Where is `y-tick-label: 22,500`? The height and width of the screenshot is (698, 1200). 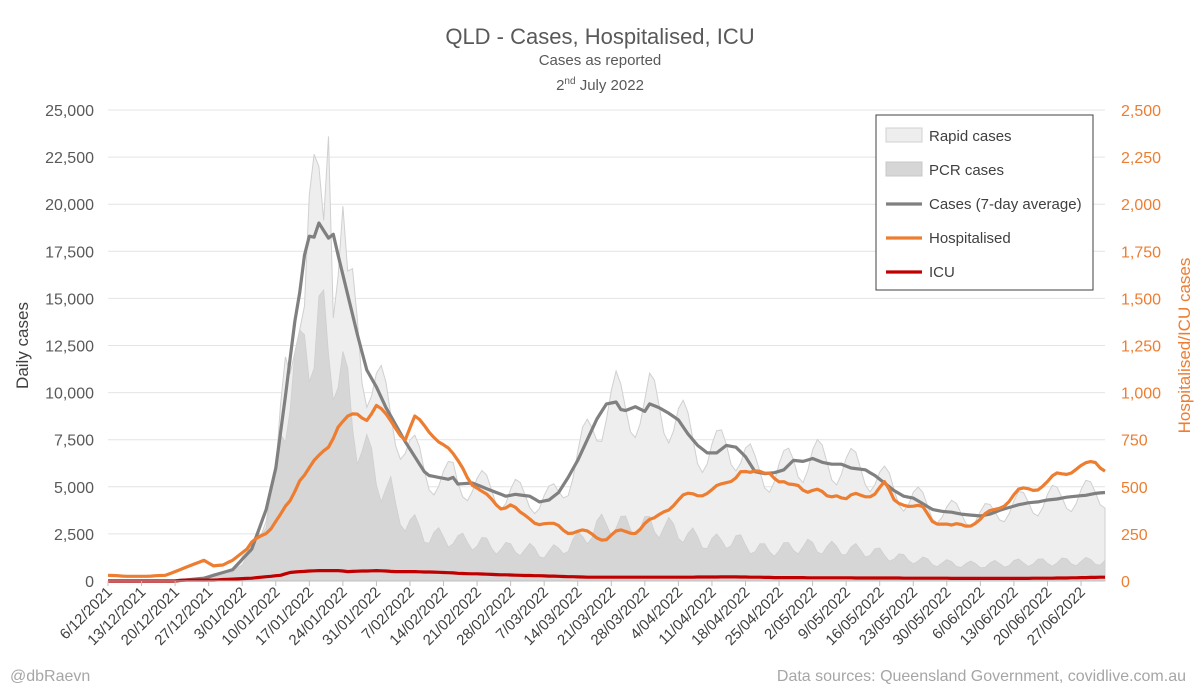 y-tick-label: 22,500 is located at coordinates (69, 158).